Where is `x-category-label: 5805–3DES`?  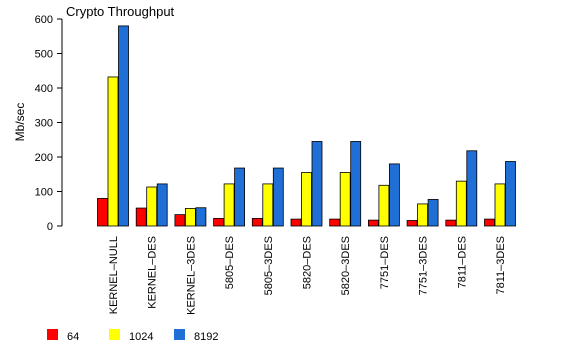 x-category-label: 5805–3DES is located at coordinates (269, 265).